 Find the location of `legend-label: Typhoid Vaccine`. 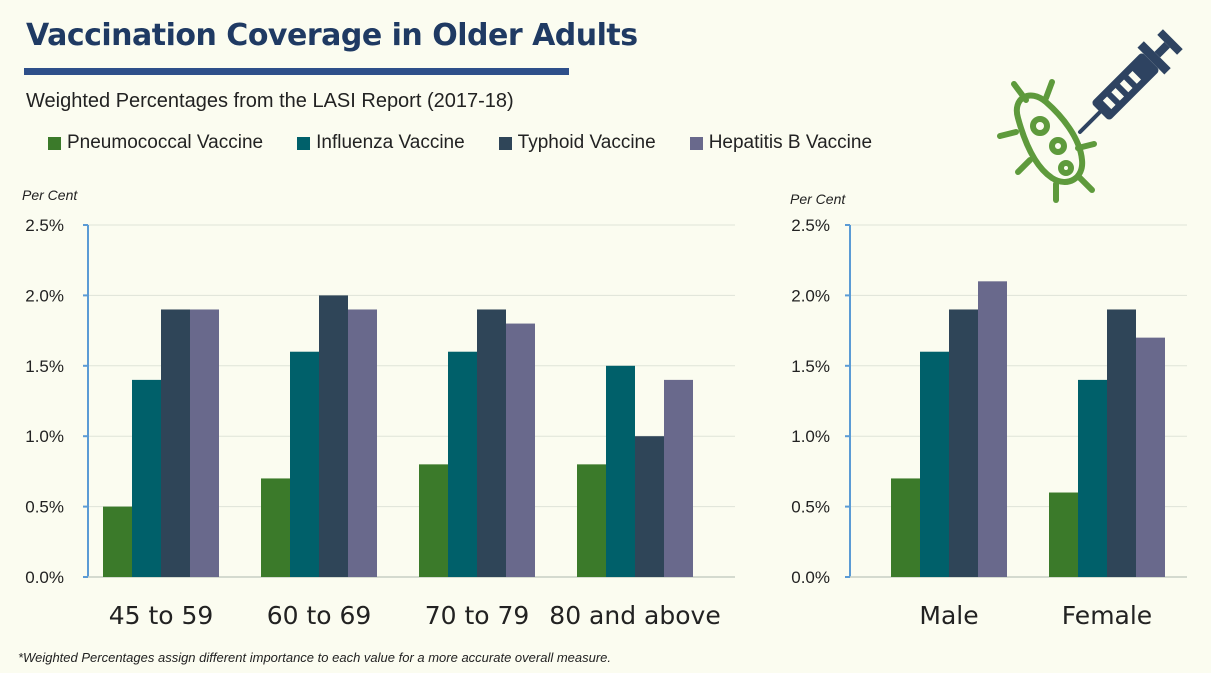

legend-label: Typhoid Vaccine is located at coordinates (586, 142).